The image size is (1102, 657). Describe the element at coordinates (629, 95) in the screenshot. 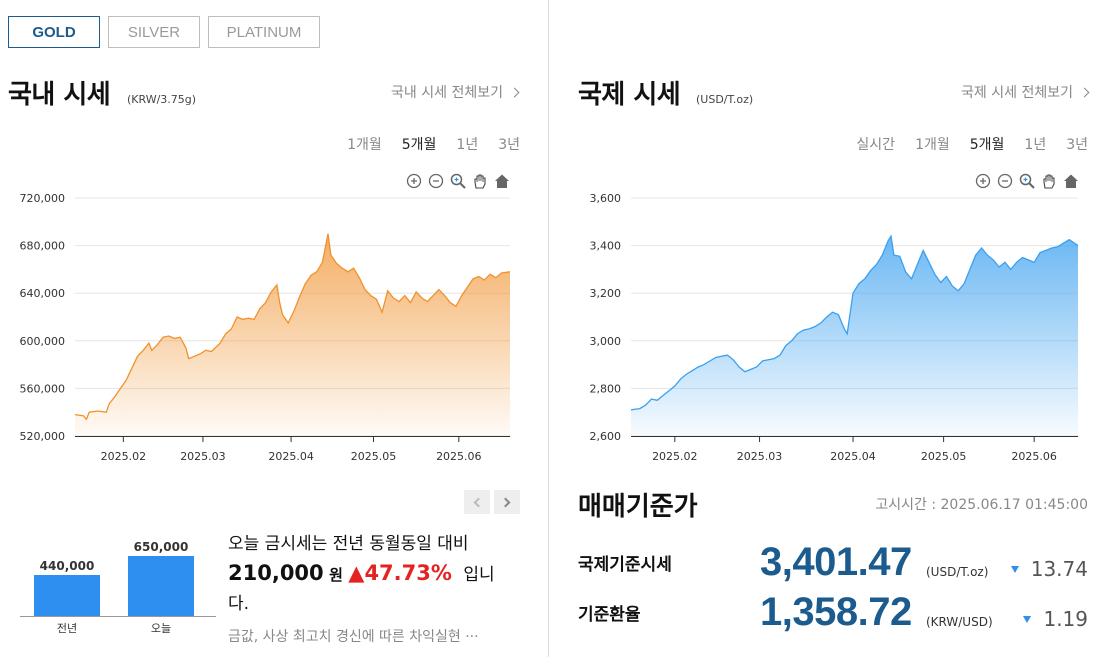

I see `international-title: 국제 시세` at that location.